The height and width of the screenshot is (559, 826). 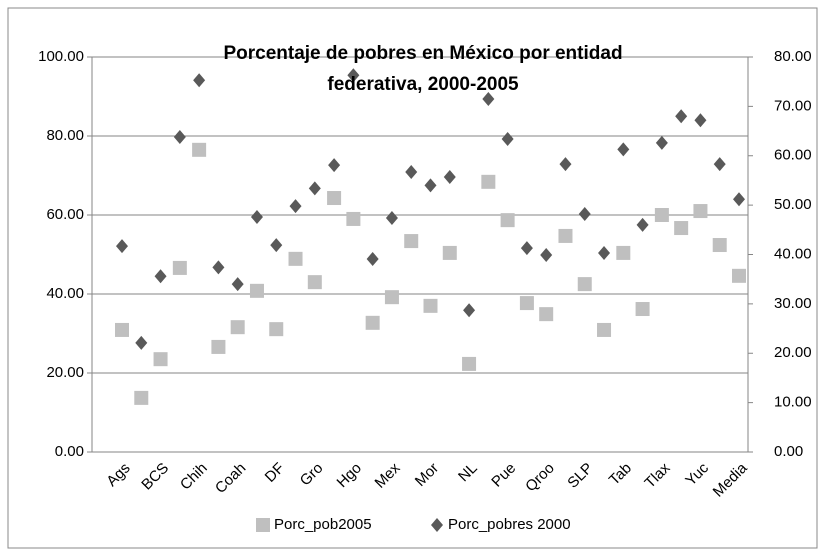 I want to click on legend-label: Porc_pobres 2000, so click(x=509, y=524).